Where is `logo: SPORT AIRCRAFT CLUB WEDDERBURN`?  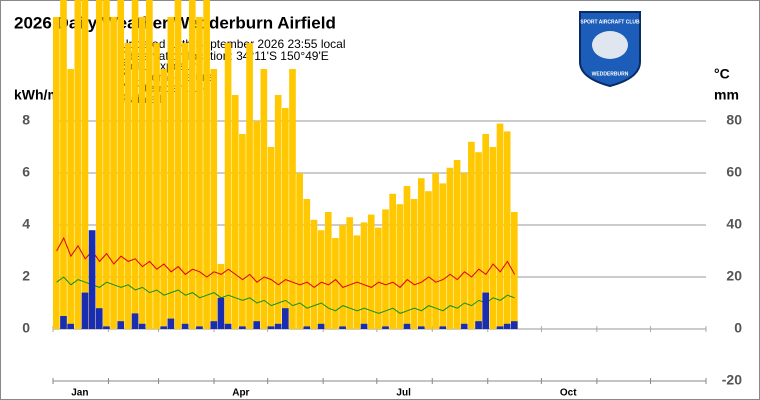 logo: SPORT AIRCRAFT CLUB WEDDERBURN is located at coordinates (610, 49).